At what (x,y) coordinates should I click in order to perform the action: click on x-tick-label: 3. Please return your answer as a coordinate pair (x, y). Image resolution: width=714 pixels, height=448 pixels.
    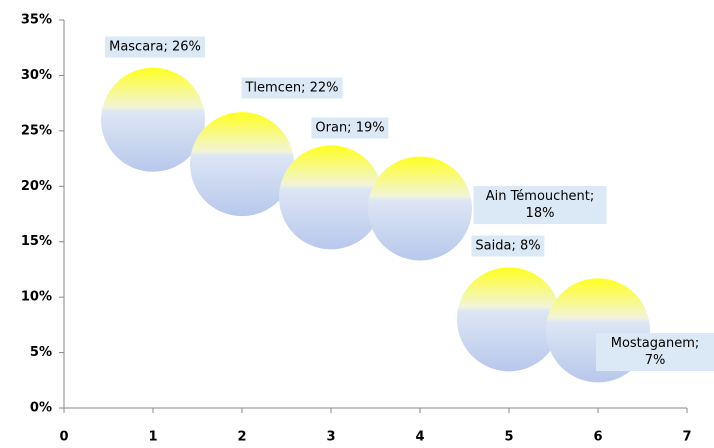
    Looking at the image, I should click on (330, 437).